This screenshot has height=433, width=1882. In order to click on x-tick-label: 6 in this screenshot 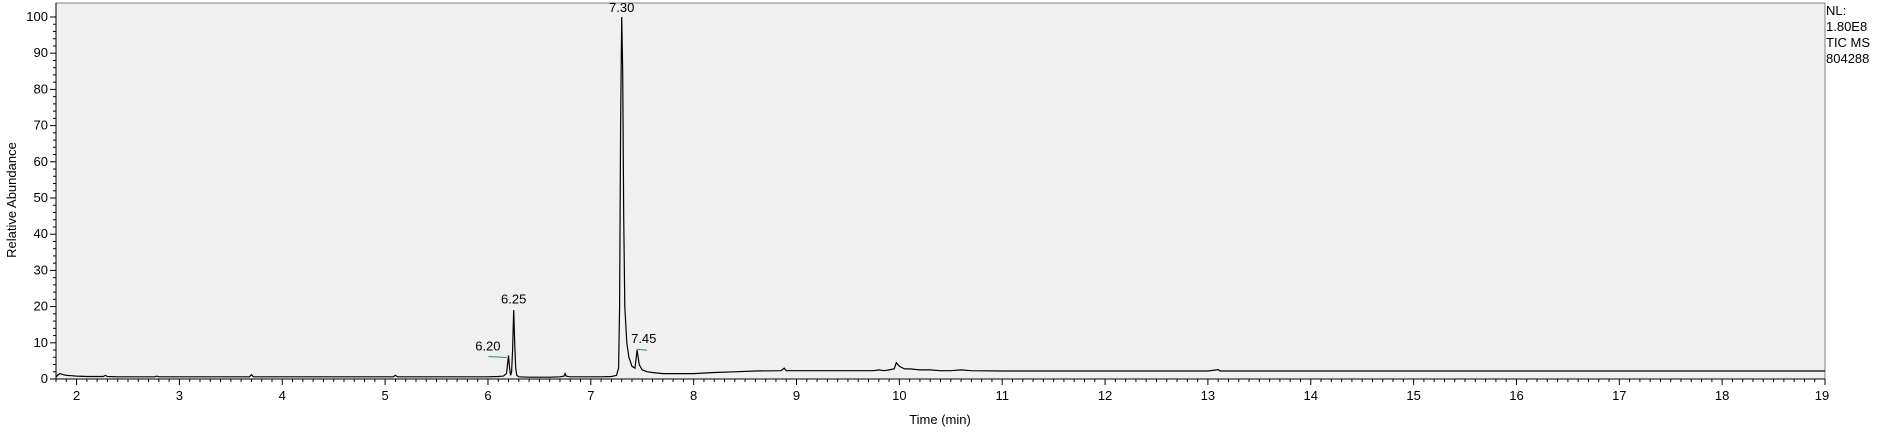, I will do `click(487, 395)`.